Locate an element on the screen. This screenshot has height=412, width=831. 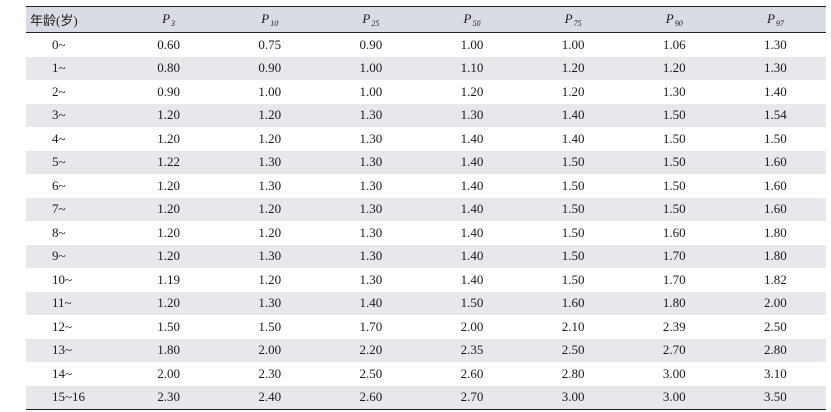
age-cell: 3~ is located at coordinates (59, 115).